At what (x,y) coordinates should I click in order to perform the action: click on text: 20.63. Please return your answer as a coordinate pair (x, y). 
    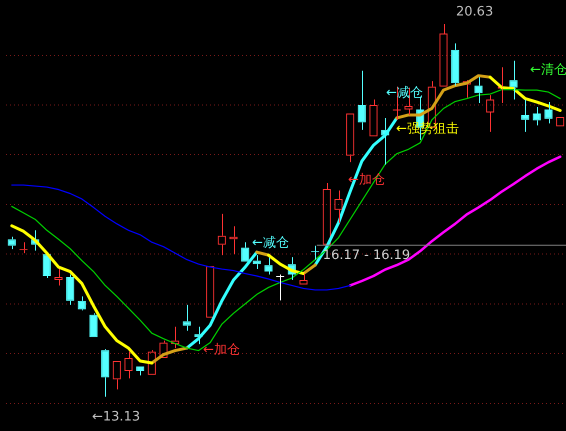
    Looking at the image, I should click on (475, 12).